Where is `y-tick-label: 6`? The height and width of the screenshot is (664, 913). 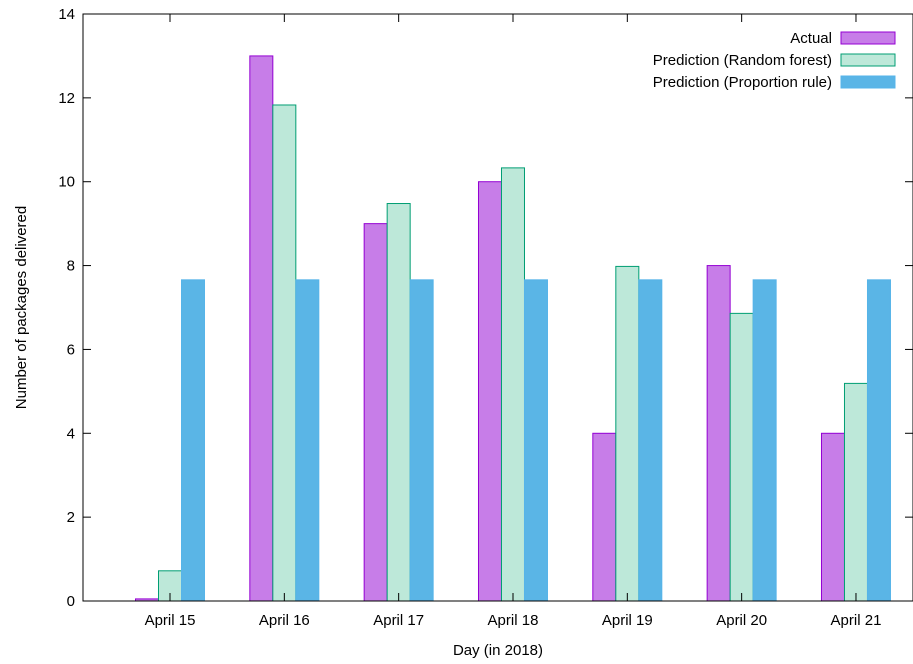
y-tick-label: 6 is located at coordinates (71, 349).